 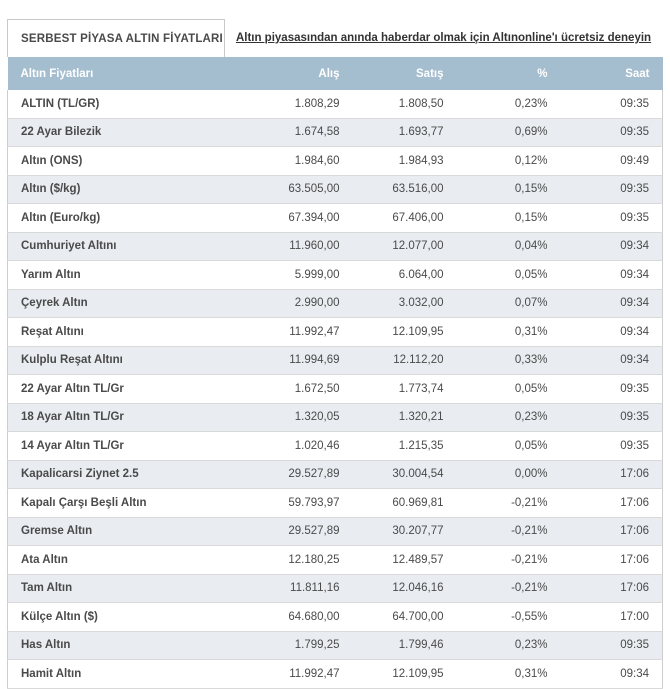 What do you see at coordinates (130, 161) in the screenshot?
I see `instrument-label: Altın (ONS)` at bounding box center [130, 161].